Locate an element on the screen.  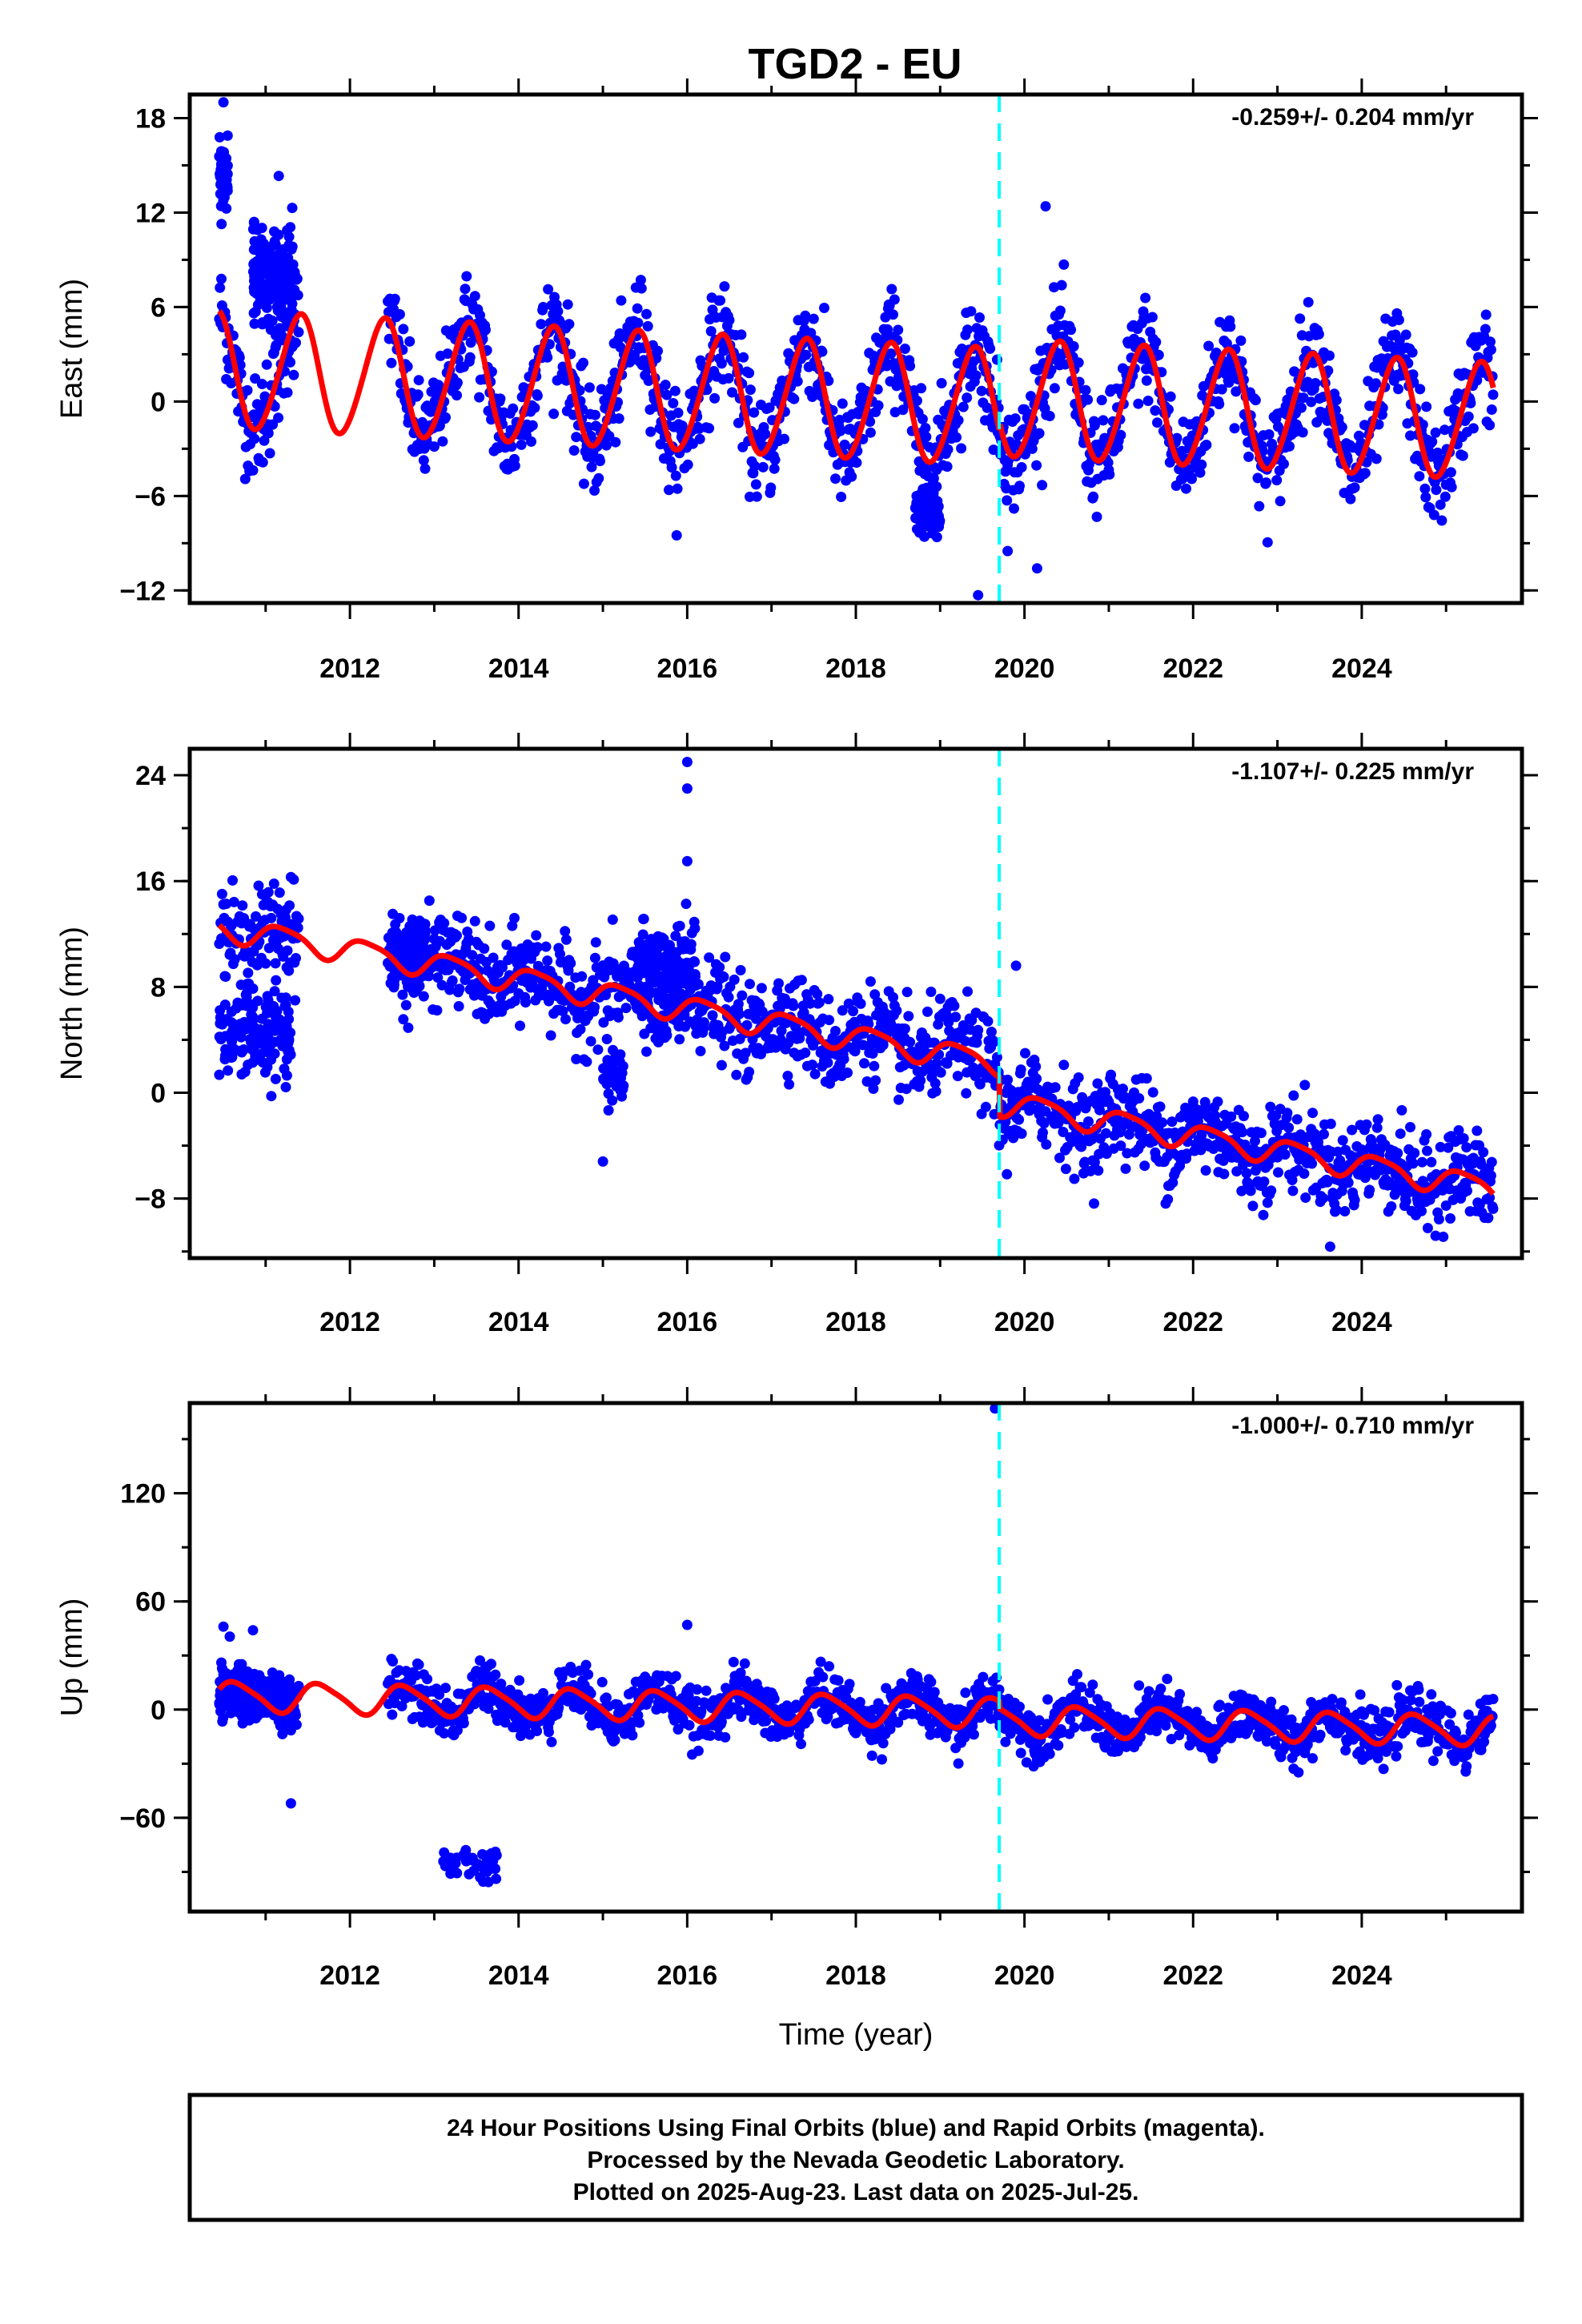
east-xtick-label: 2014 is located at coordinates (518, 668).